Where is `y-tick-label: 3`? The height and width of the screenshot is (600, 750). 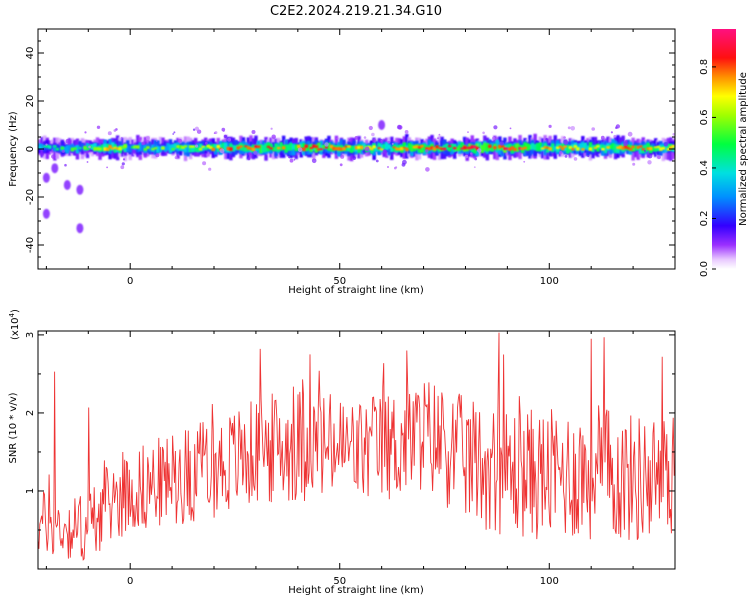 y-tick-label: 3 is located at coordinates (30, 335).